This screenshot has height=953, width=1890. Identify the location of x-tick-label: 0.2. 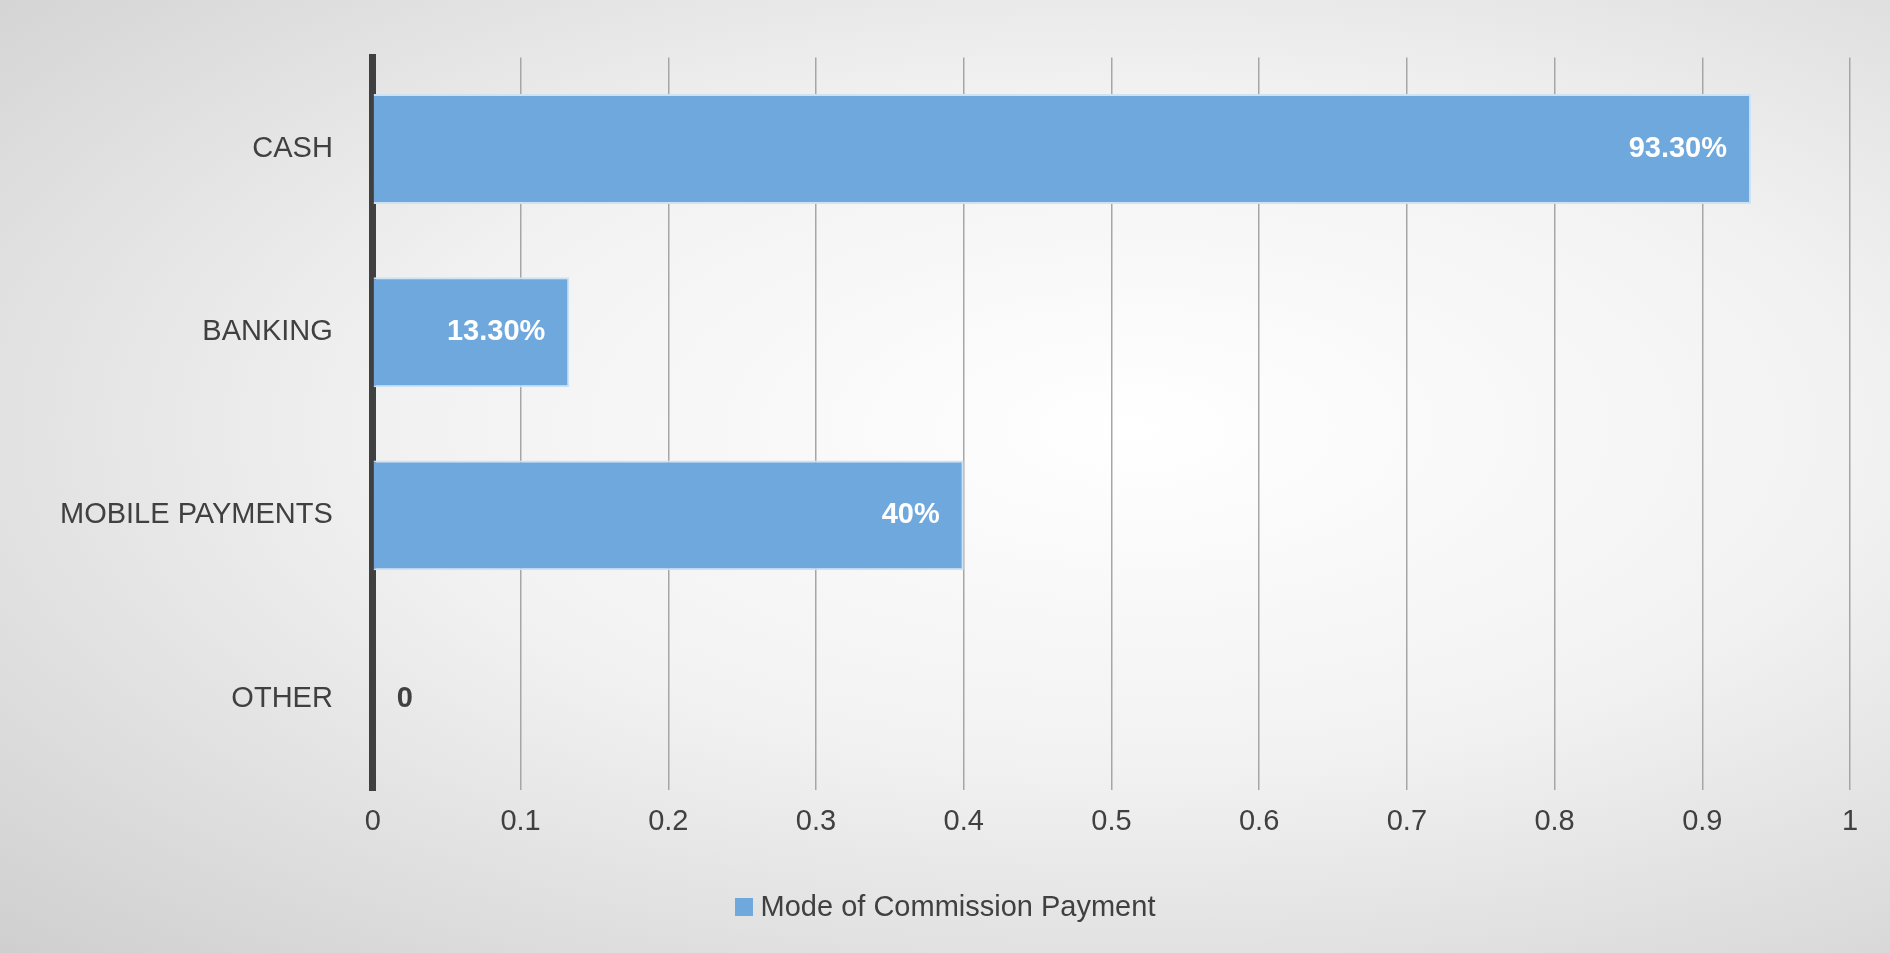
(668, 819).